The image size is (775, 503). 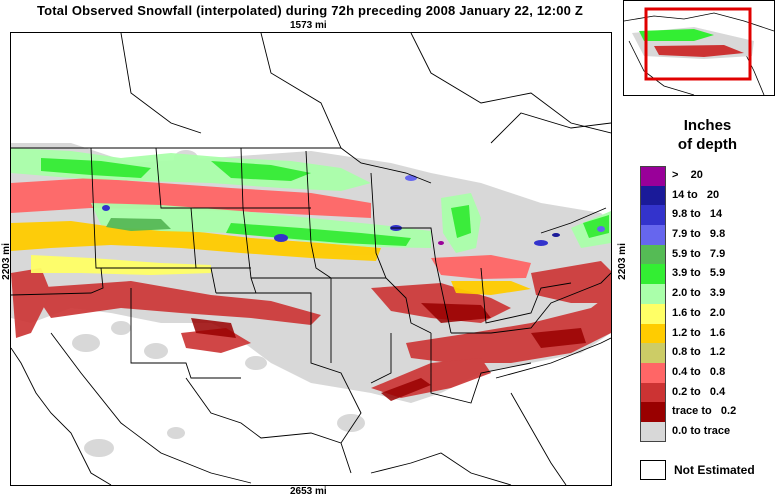 I want to click on width-label: 1573 mi, so click(x=308, y=25).